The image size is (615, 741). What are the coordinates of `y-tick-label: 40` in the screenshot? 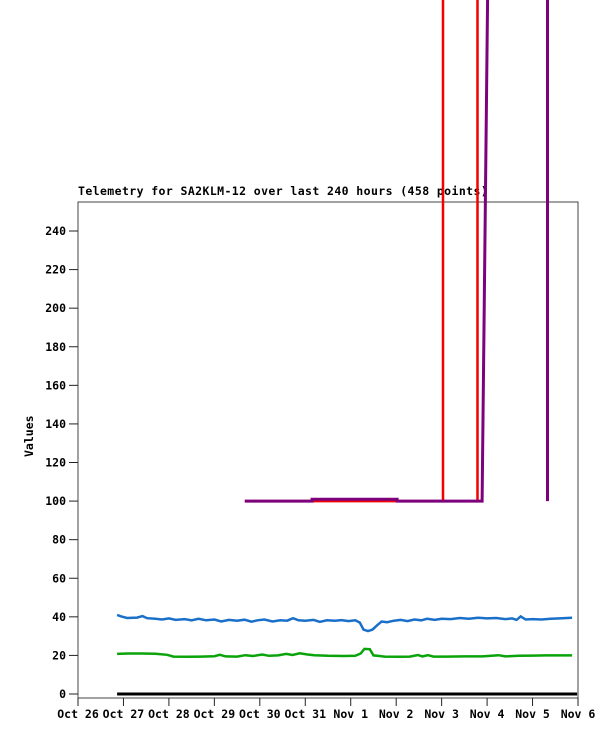 It's located at (59, 617).